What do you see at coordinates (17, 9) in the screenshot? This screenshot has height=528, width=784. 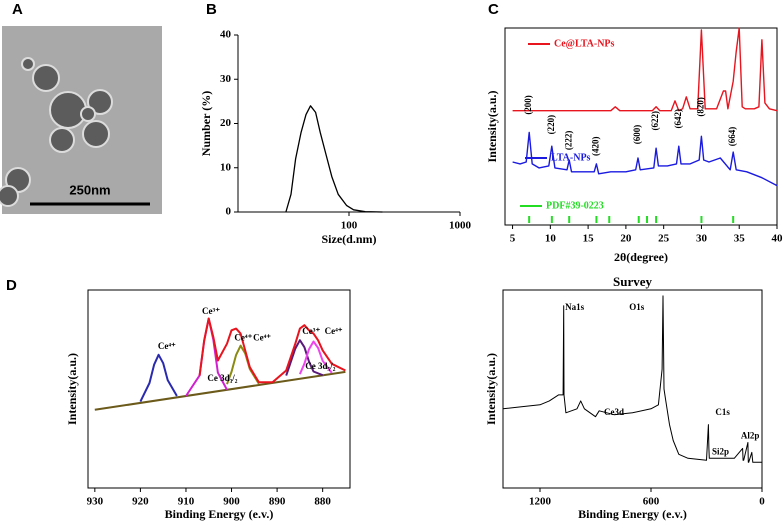 I see `panel-label: A` at bounding box center [17, 9].